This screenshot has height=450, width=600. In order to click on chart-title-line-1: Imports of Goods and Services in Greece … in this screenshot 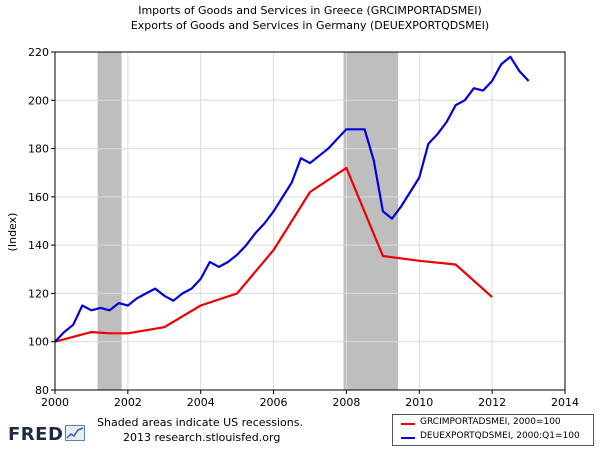, I will do `click(310, 10)`.